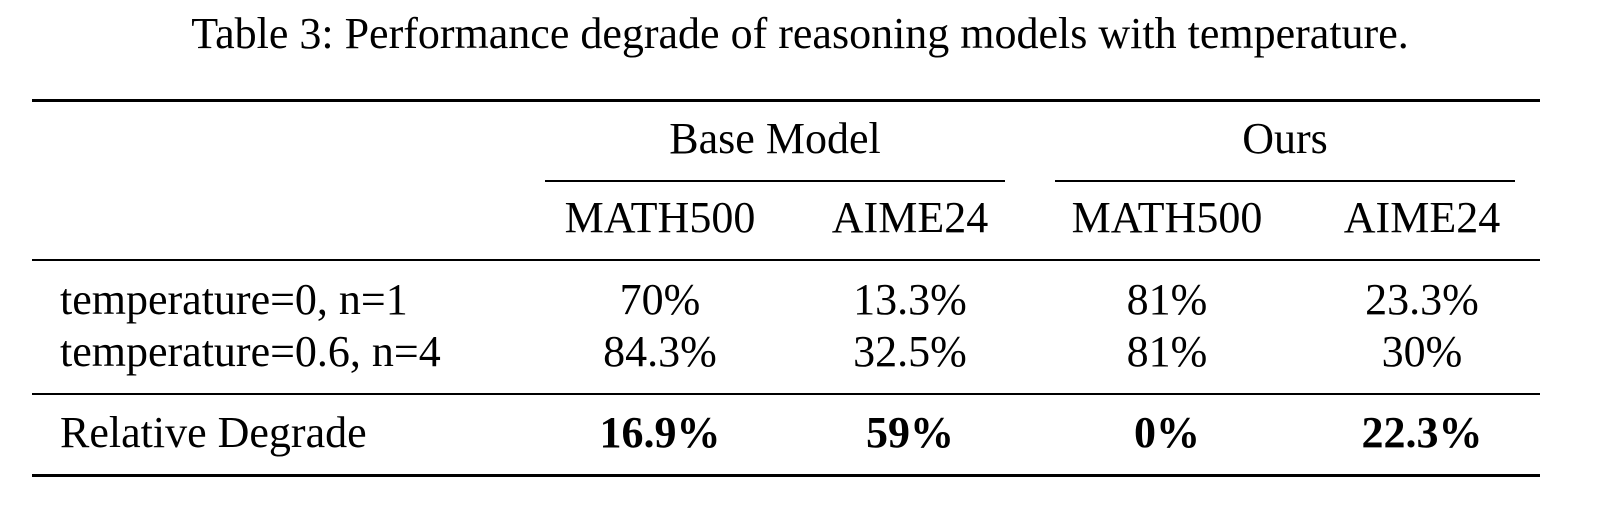 The width and height of the screenshot is (1600, 509). Describe the element at coordinates (910, 351) in the screenshot. I see `table-cell: 32.5%` at that location.